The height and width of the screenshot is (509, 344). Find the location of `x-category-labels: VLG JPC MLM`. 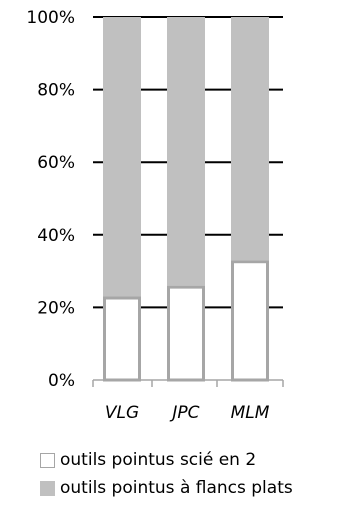

x-category-labels: VLG JPC MLM is located at coordinates (187, 413).